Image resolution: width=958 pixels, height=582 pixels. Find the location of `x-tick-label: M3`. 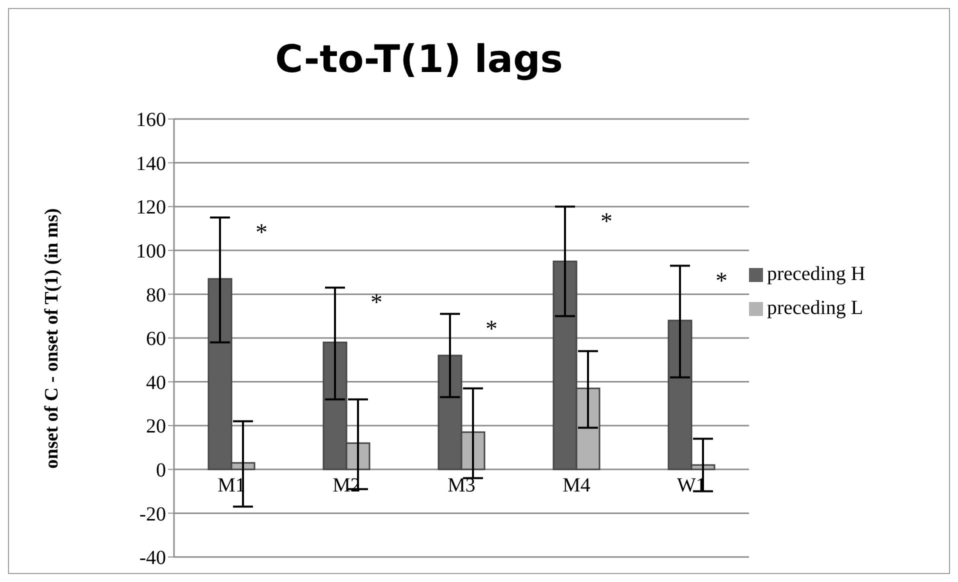

x-tick-label: M3 is located at coordinates (462, 485).